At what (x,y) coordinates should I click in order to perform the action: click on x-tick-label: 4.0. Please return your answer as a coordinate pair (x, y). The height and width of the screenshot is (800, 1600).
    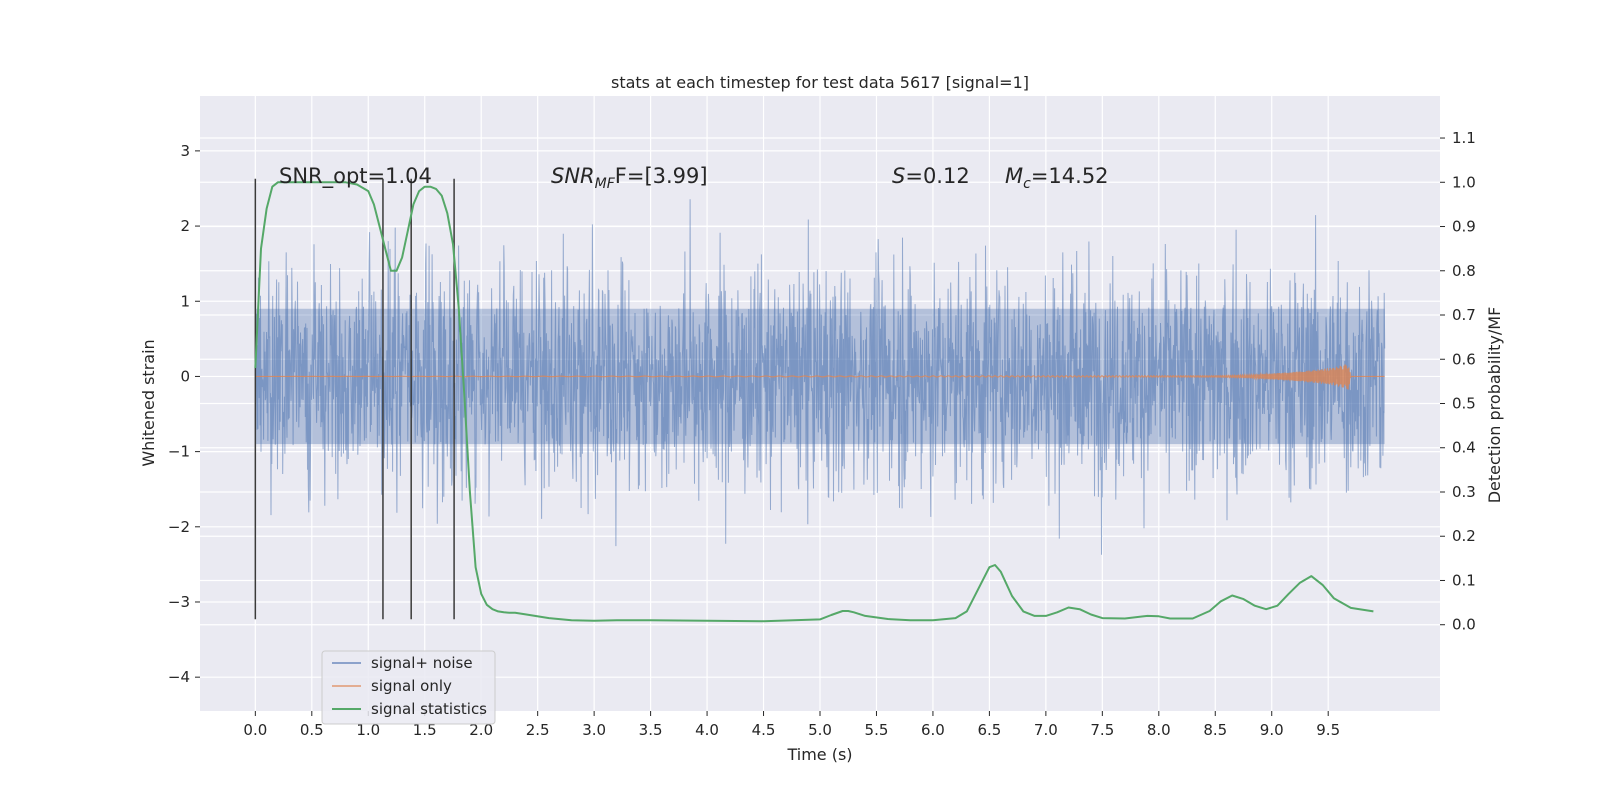
    Looking at the image, I should click on (707, 730).